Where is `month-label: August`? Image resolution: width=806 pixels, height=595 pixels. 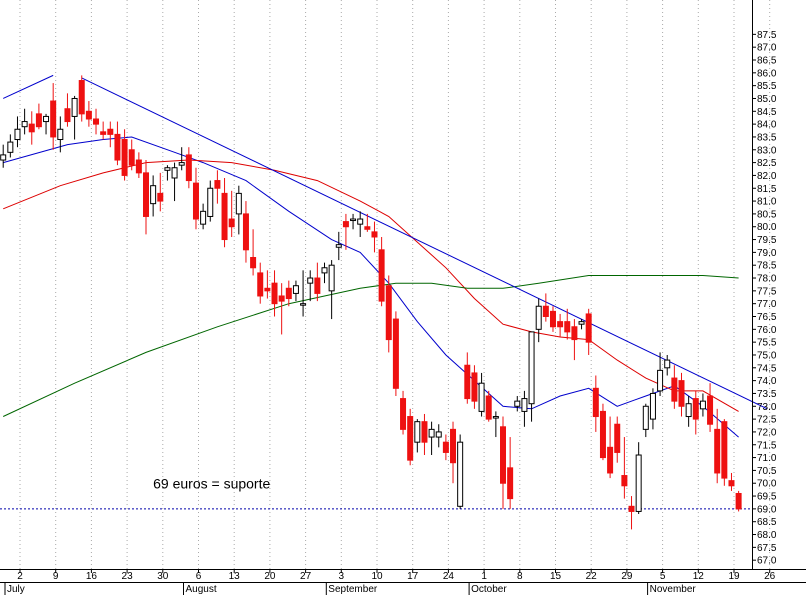 month-label: August is located at coordinates (201, 589).